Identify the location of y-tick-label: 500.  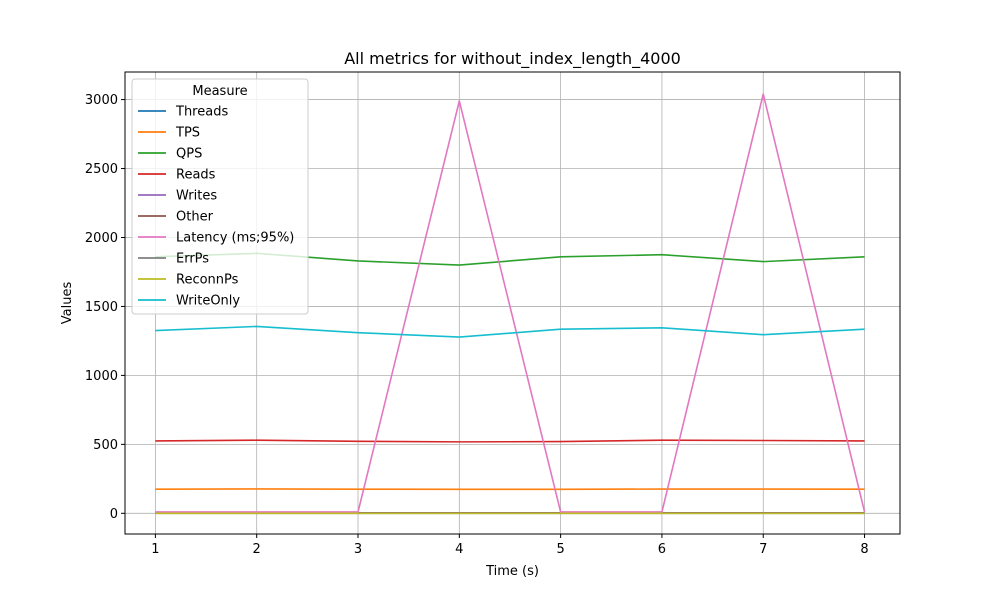
(105, 445).